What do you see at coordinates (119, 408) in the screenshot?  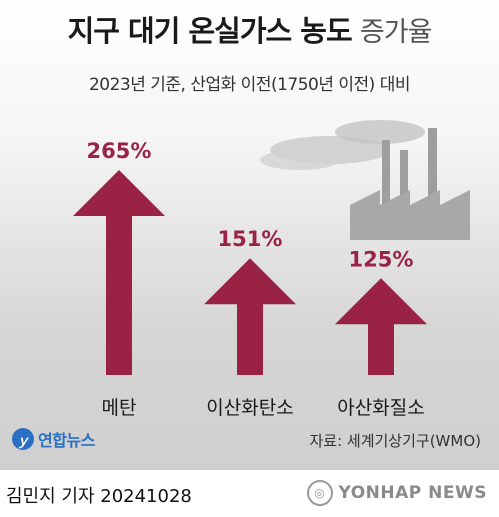 I see `category-label-1: 메탄` at bounding box center [119, 408].